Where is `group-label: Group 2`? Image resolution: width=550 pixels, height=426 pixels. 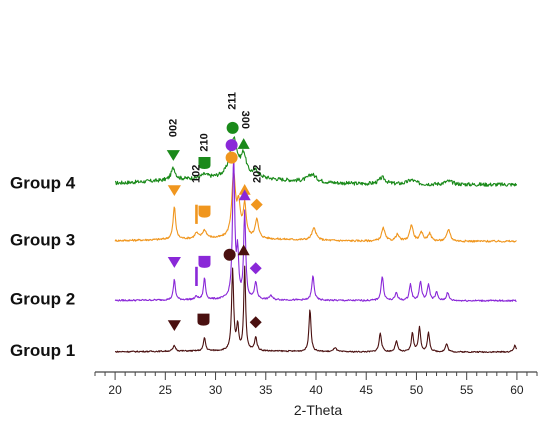
group-label: Group 2 is located at coordinates (42, 299).